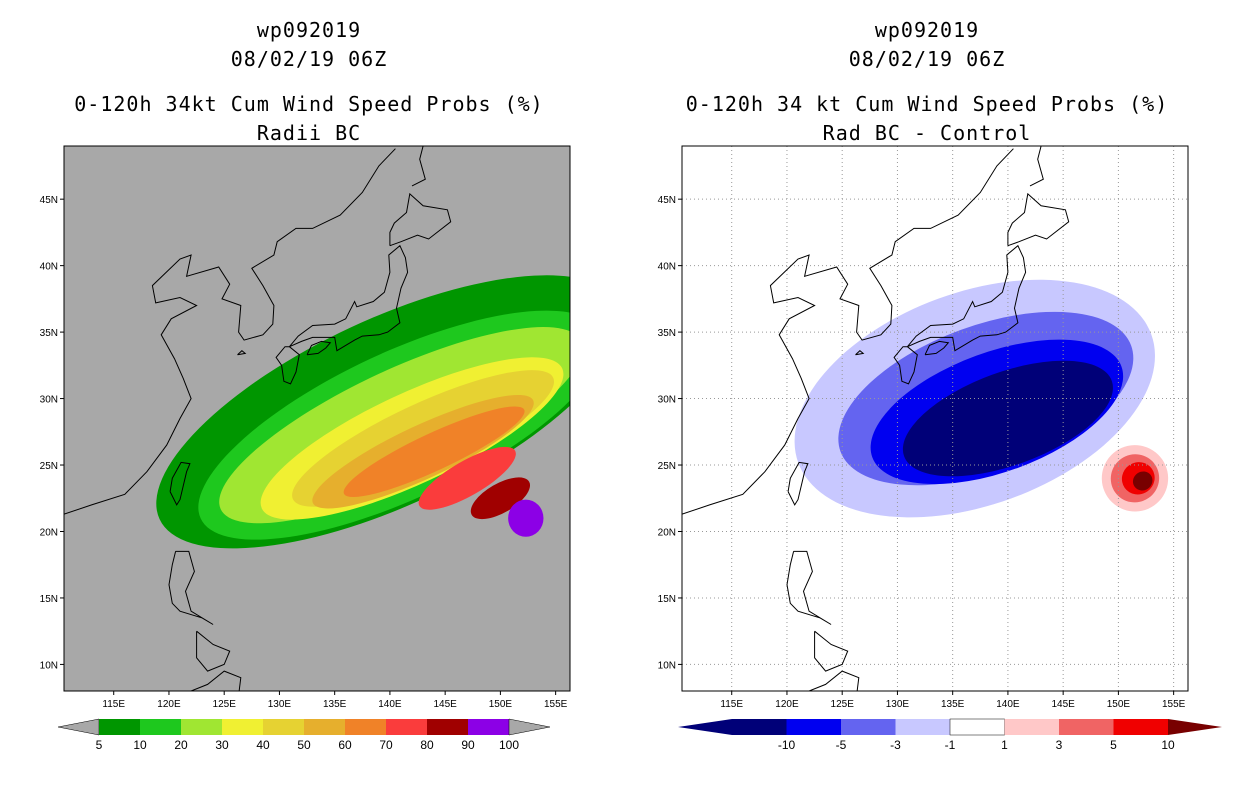 The height and width of the screenshot is (800, 1236). I want to click on colorbar-label: -3, so click(895, 745).